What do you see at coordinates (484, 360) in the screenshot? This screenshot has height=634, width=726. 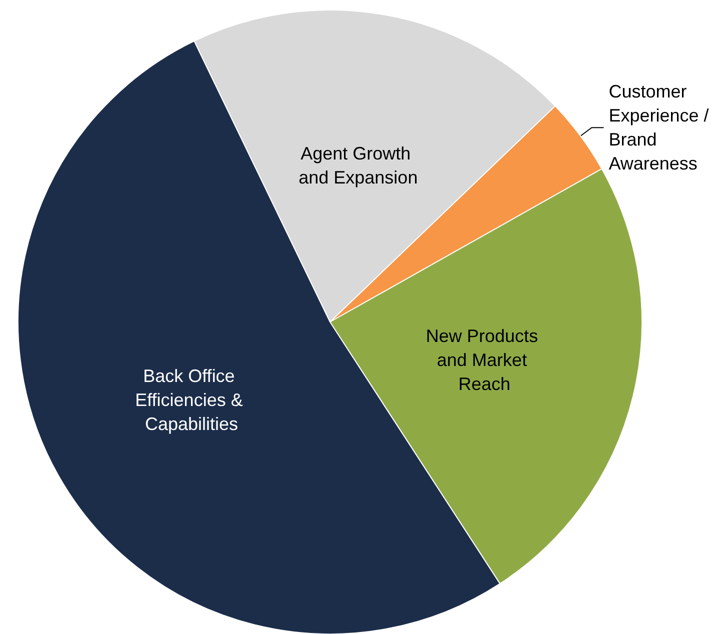 I see `slice-label: New Products and Market Reach` at bounding box center [484, 360].